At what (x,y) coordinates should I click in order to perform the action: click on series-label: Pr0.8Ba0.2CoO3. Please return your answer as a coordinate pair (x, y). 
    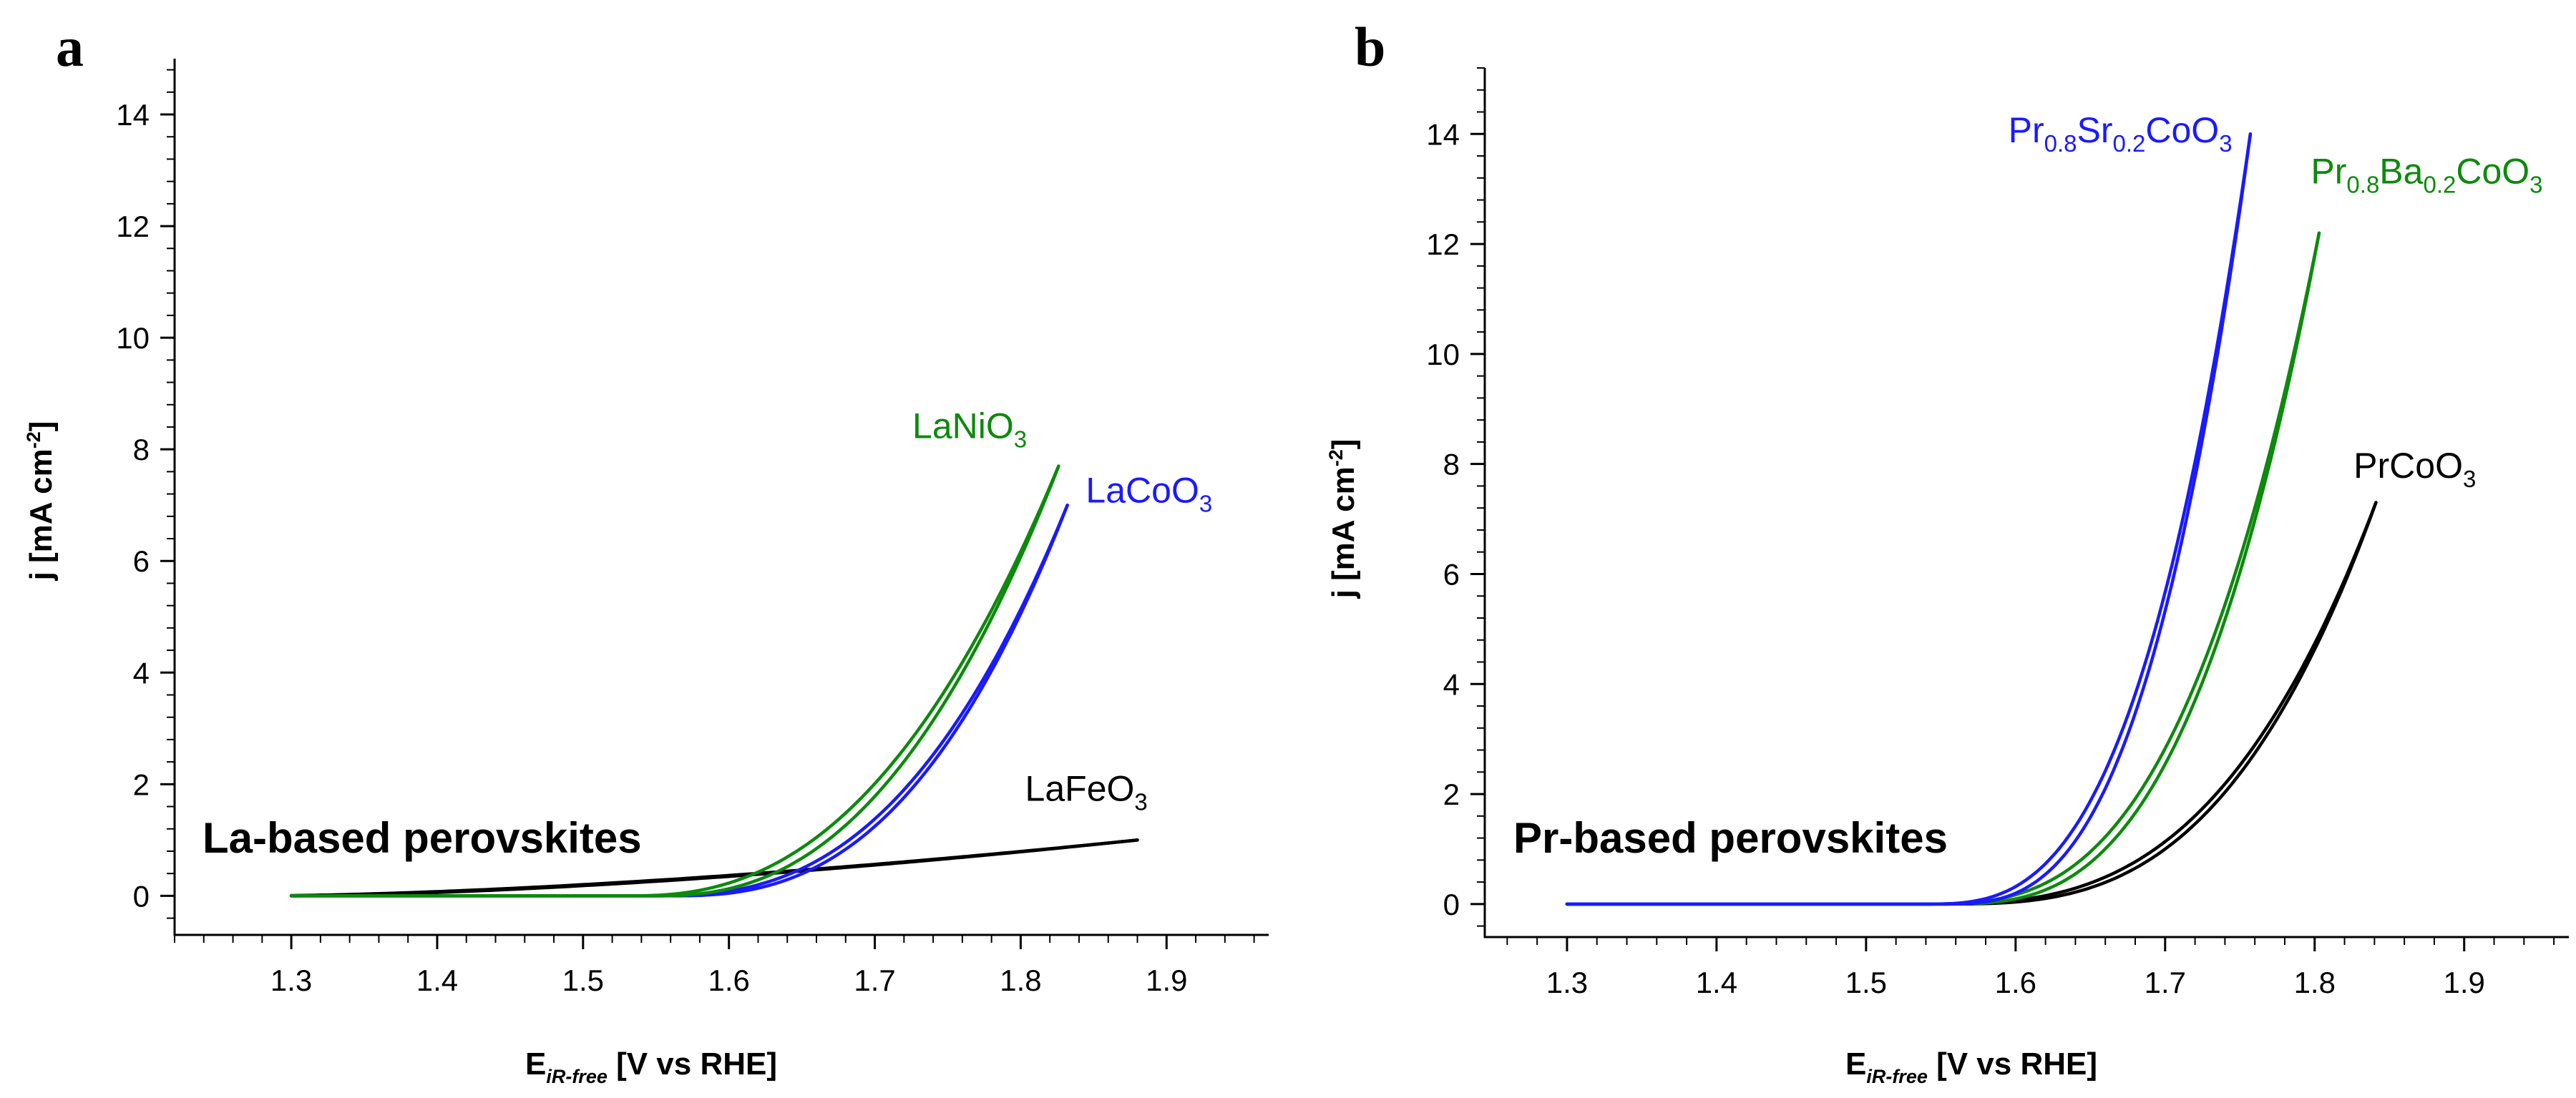
    Looking at the image, I should click on (2426, 174).